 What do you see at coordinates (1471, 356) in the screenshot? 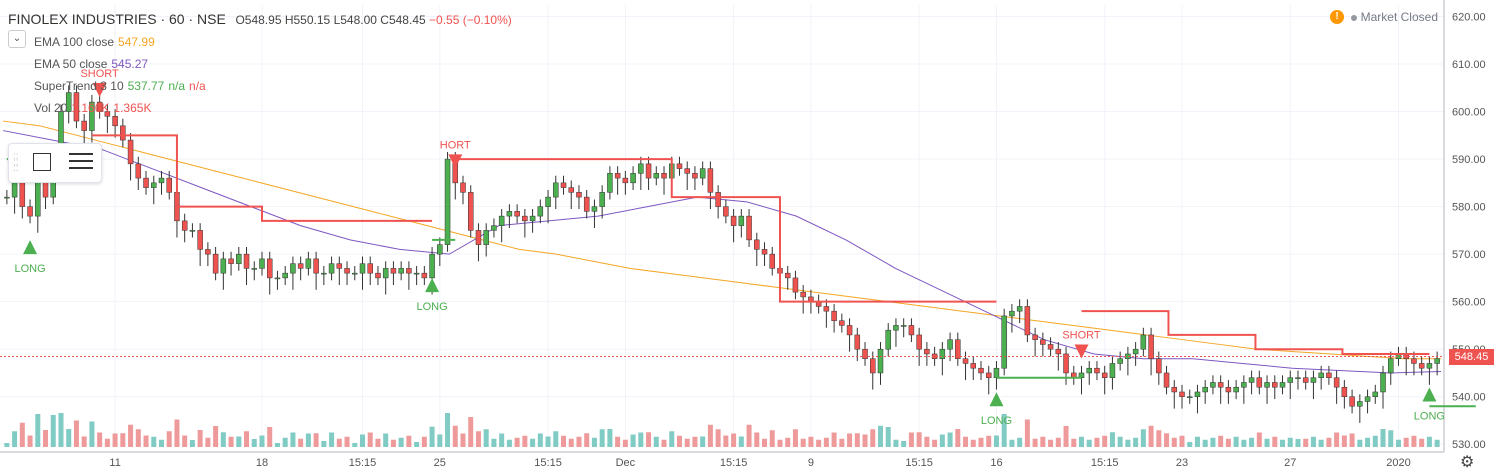
I see `last-price-tag: 548.45` at bounding box center [1471, 356].